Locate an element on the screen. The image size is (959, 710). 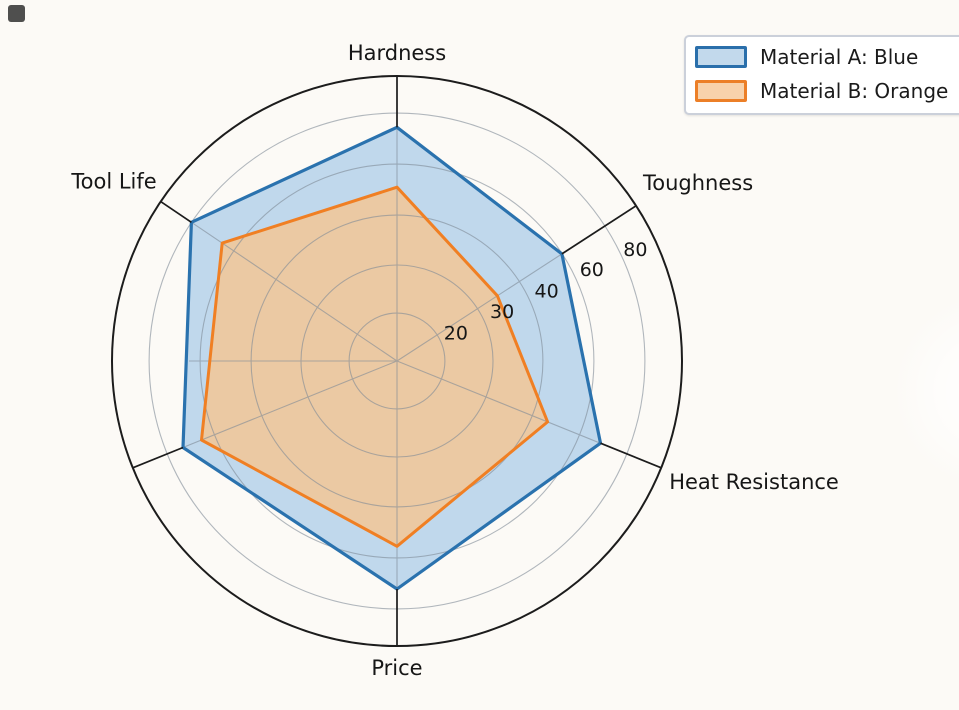
radial-tick-label: 40 is located at coordinates (547, 291).